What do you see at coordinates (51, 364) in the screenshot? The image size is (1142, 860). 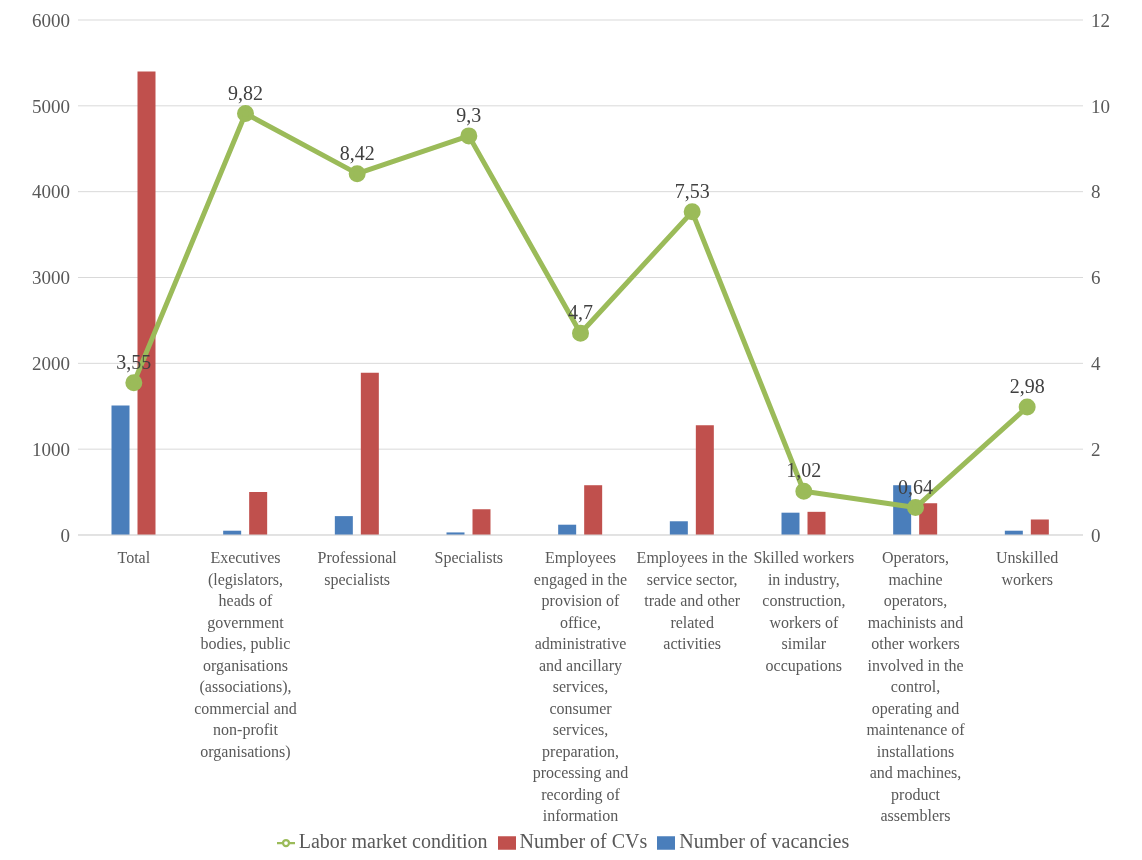 I see `y-tick-label: 2000` at bounding box center [51, 364].